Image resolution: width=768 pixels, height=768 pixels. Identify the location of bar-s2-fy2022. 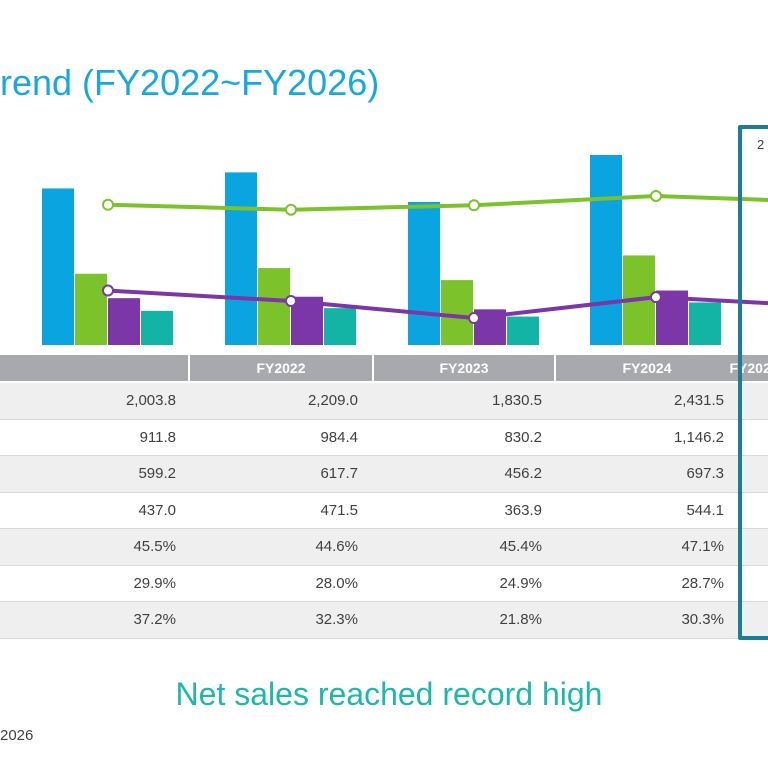
(91, 309).